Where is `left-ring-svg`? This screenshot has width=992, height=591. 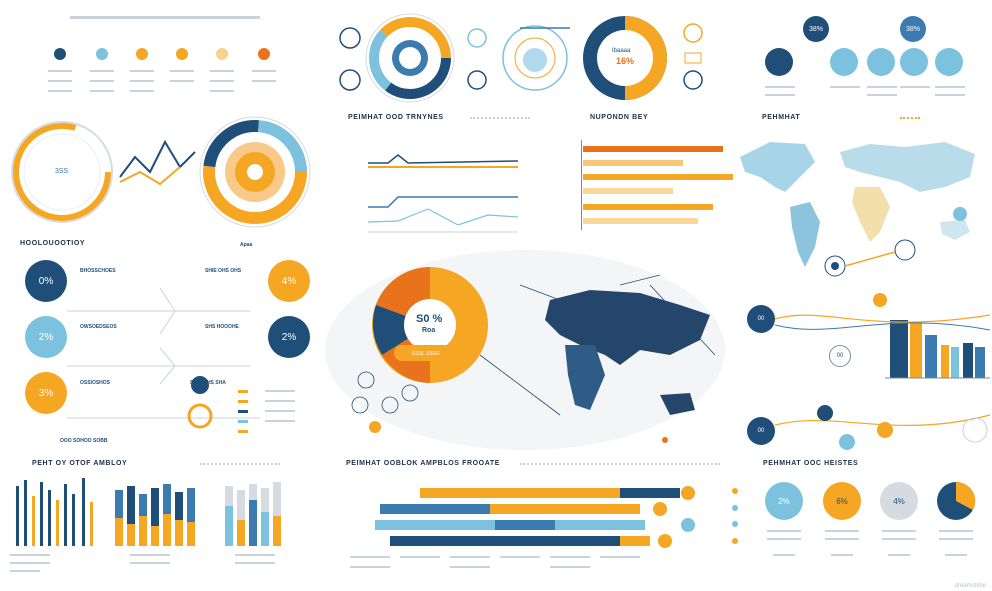 left-ring-svg is located at coordinates (161, 172).